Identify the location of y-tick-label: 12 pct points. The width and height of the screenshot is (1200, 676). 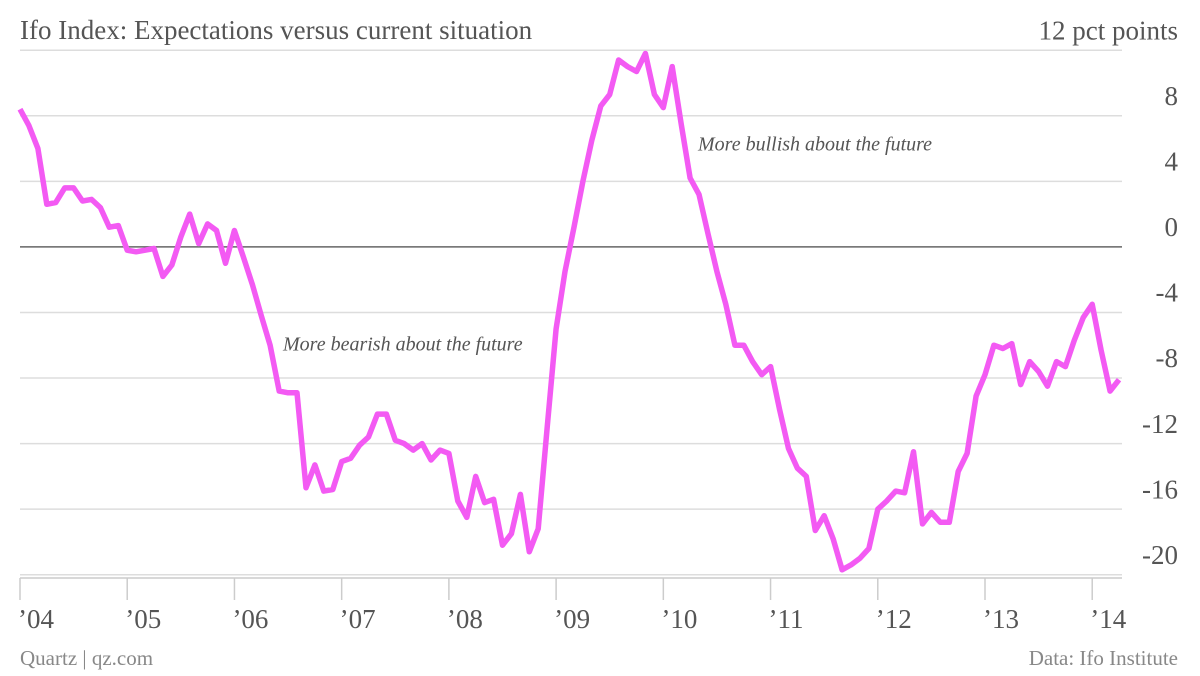
(1109, 30).